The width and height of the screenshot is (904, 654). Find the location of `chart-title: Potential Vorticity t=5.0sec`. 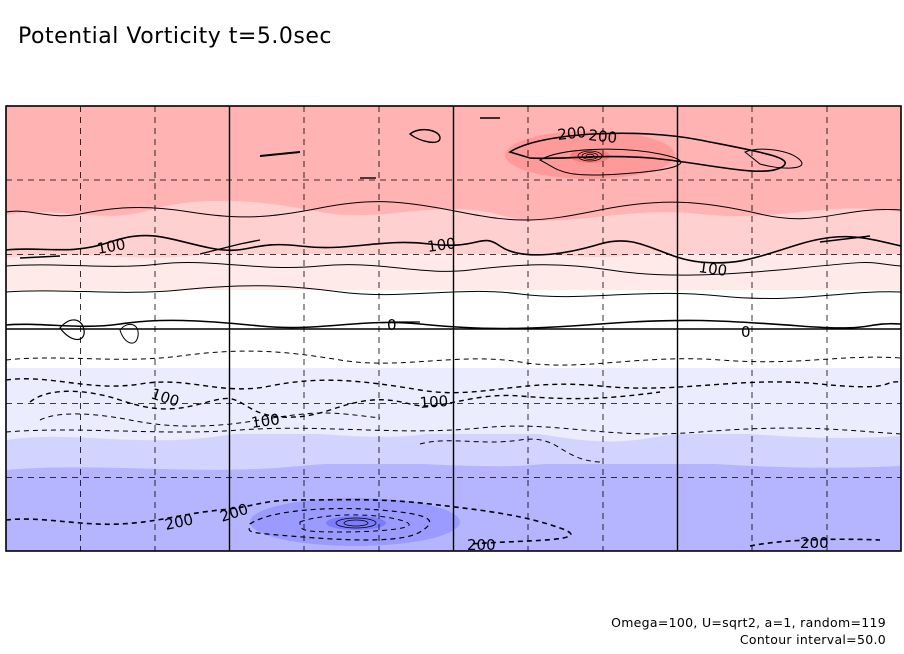

chart-title: Potential Vorticity t=5.0sec is located at coordinates (175, 36).